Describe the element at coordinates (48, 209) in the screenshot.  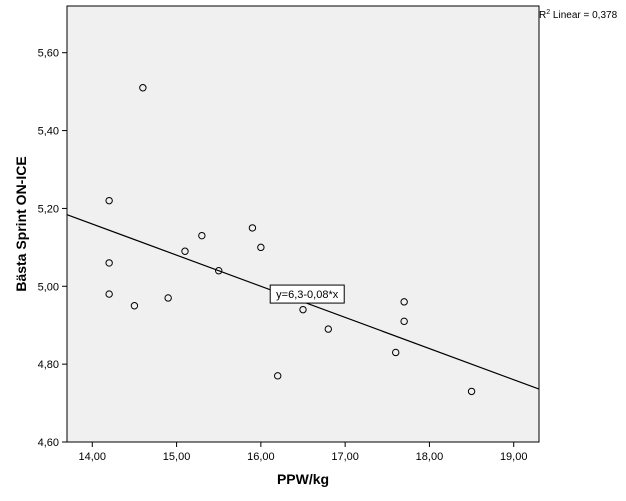
I see `y-tick-label: 5,20` at that location.